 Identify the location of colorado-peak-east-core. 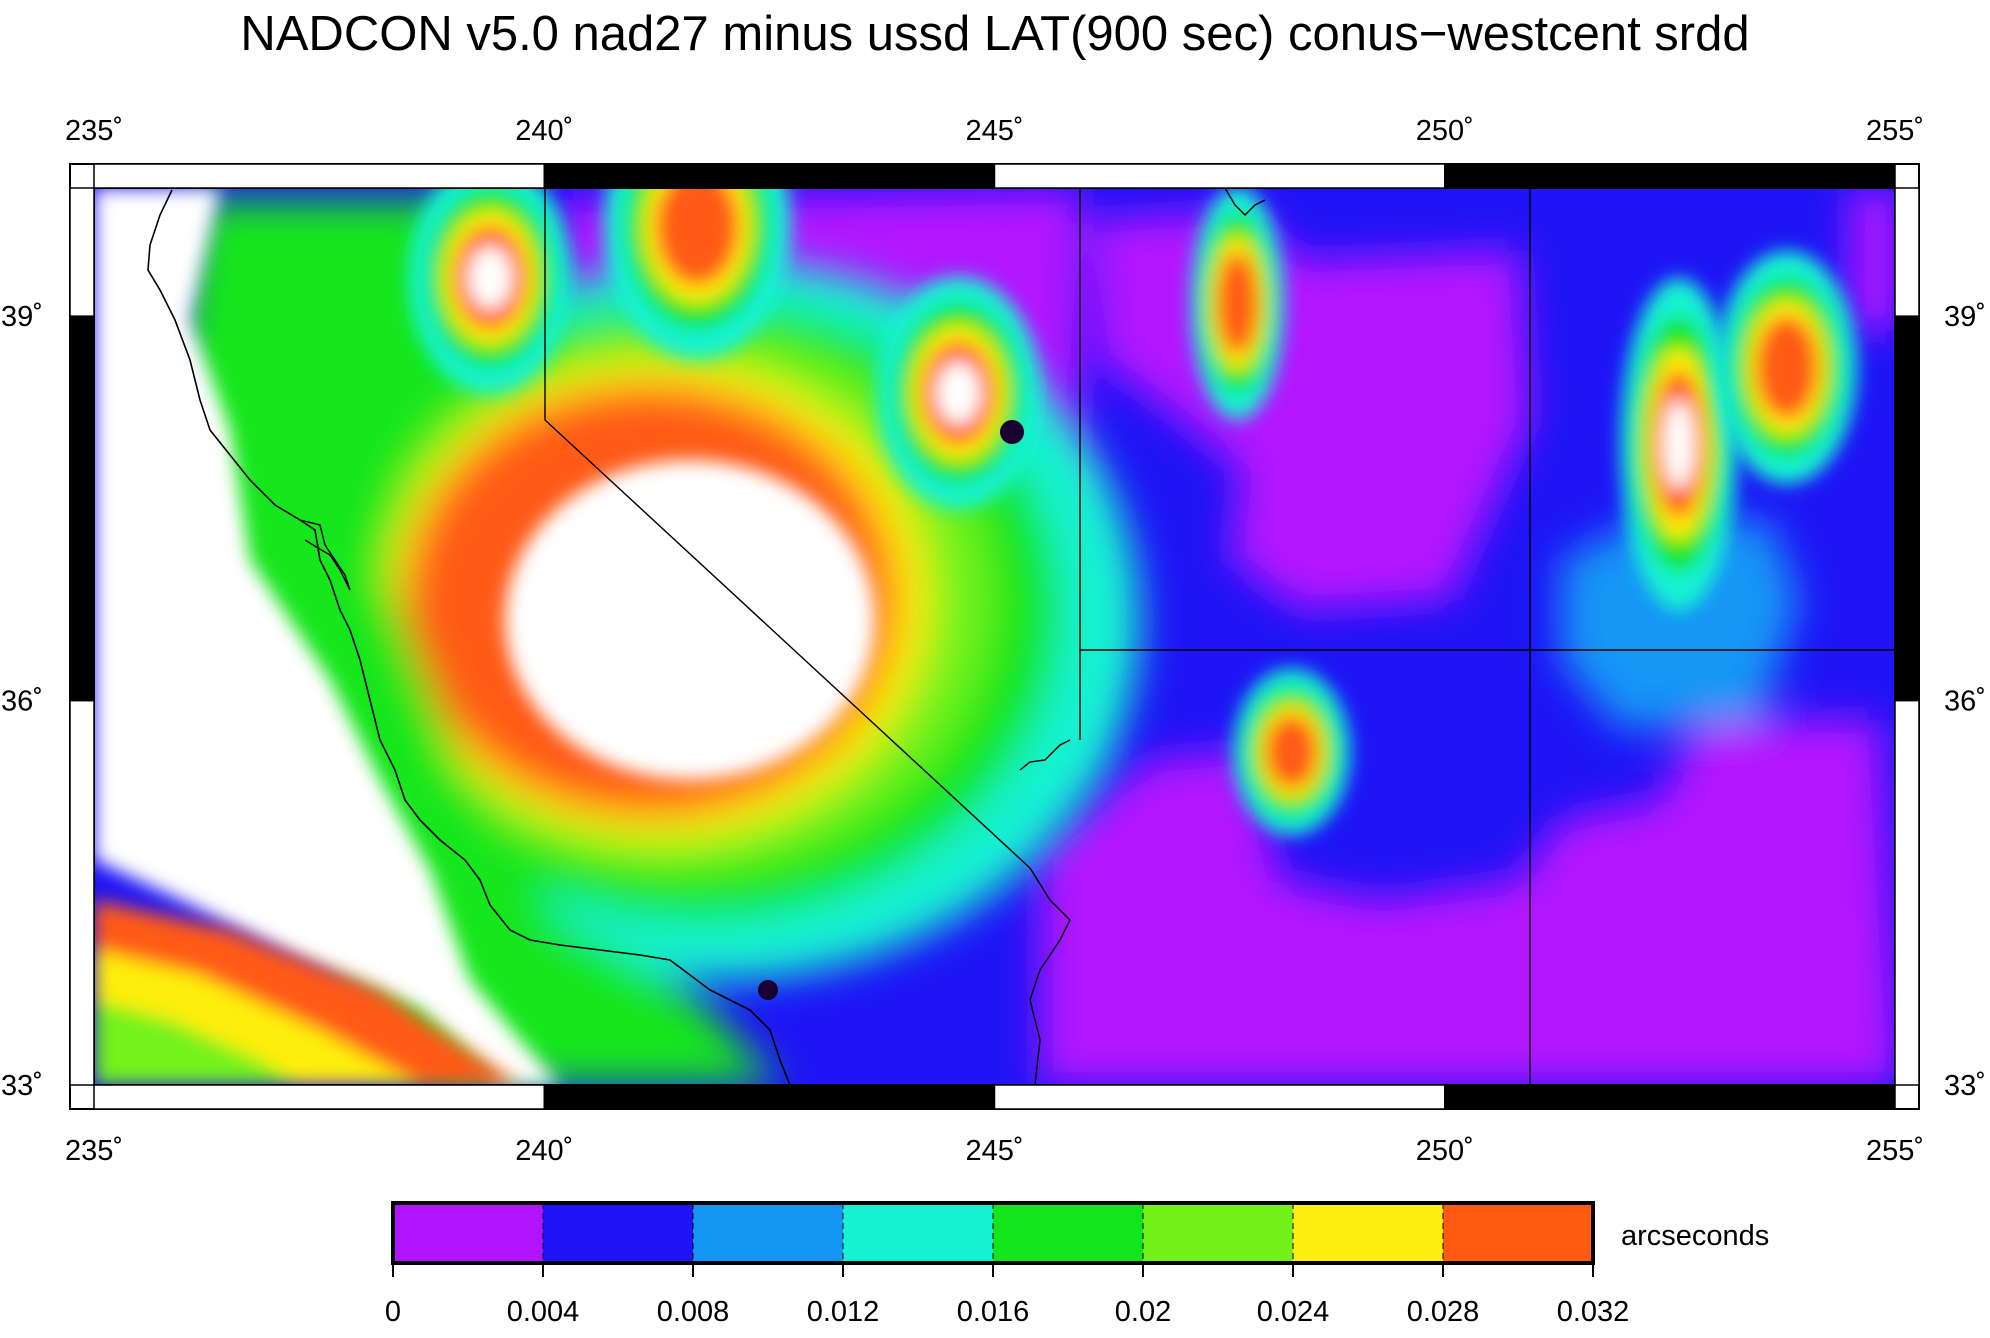
(1787, 367).